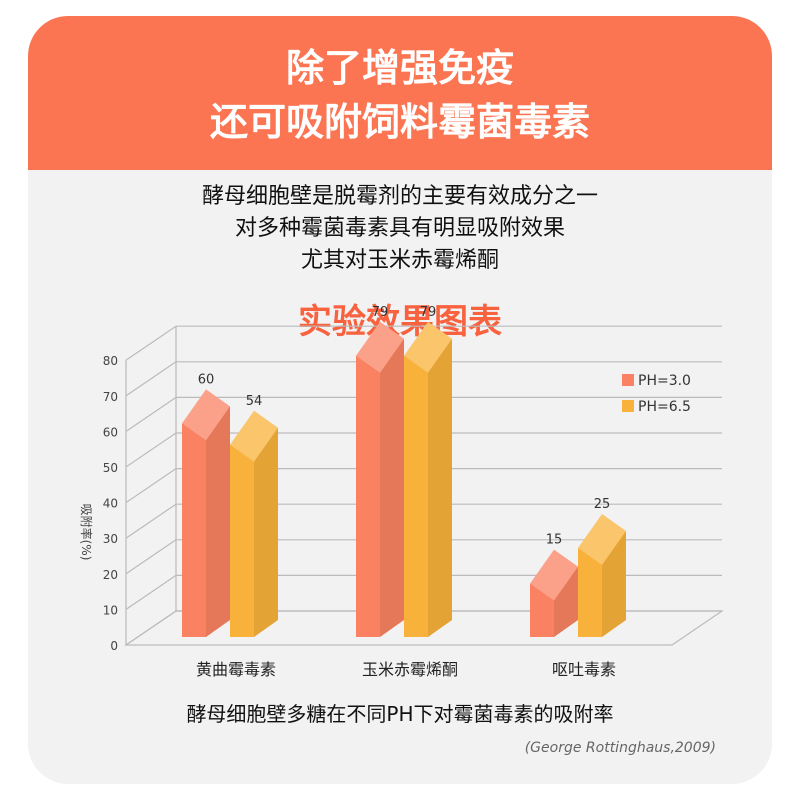  Describe the element at coordinates (110, 468) in the screenshot. I see `y-tick-label: 50` at that location.